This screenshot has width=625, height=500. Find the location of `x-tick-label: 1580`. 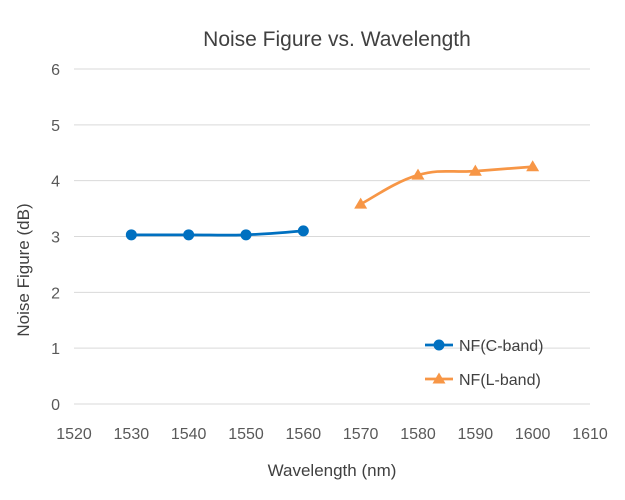

x-tick-label: 1580 is located at coordinates (418, 434).